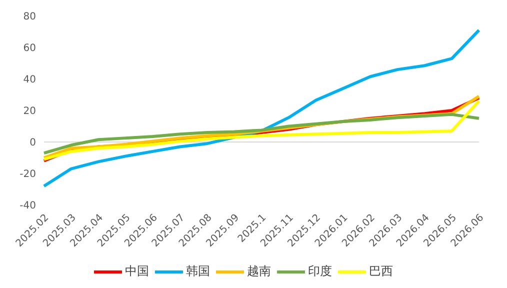 This screenshot has width=507, height=288. What do you see at coordinates (261, 133) in the screenshot?
I see `line-series` at bounding box center [261, 133].